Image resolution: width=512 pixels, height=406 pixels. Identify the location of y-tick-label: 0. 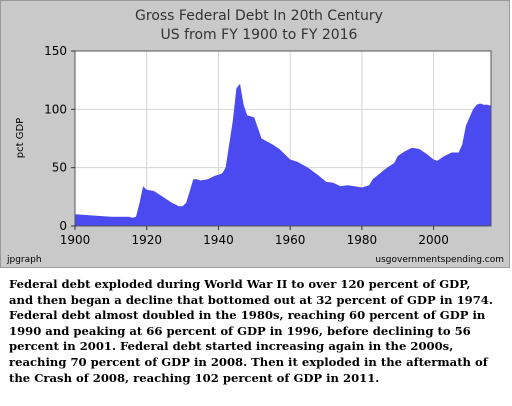
(63, 226).